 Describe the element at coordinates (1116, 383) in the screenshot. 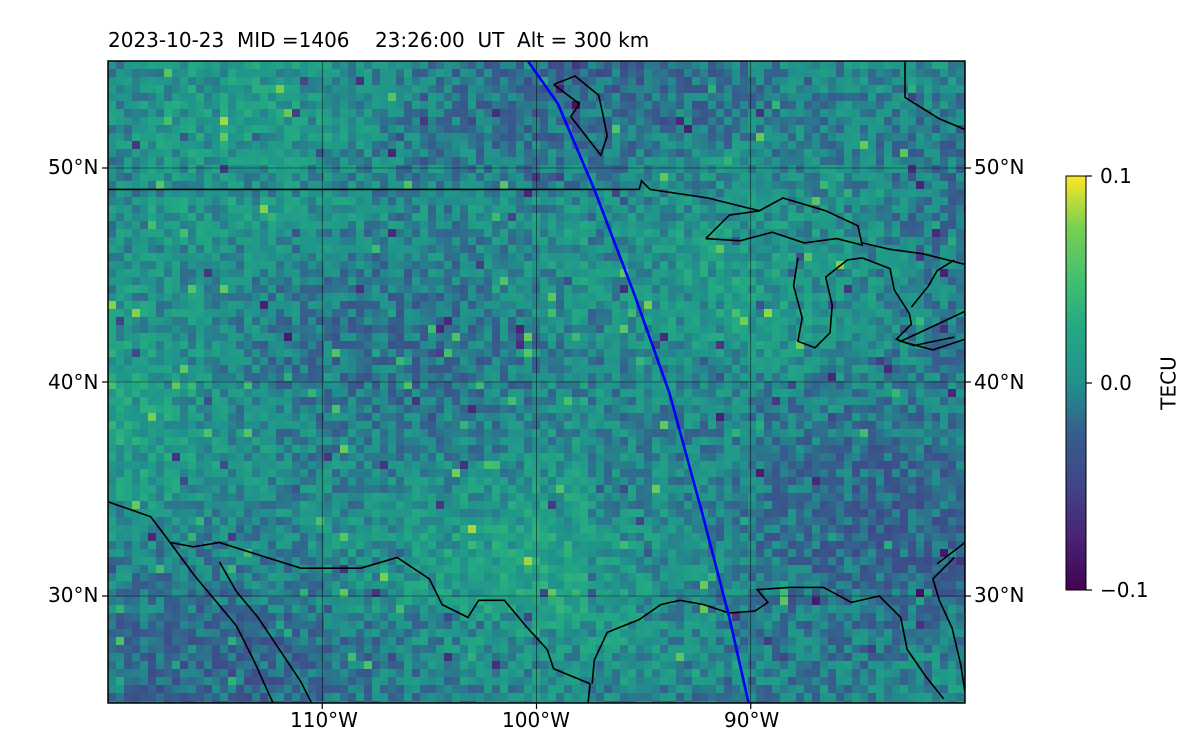

I see `colorbar-tick-label: 0.0` at that location.